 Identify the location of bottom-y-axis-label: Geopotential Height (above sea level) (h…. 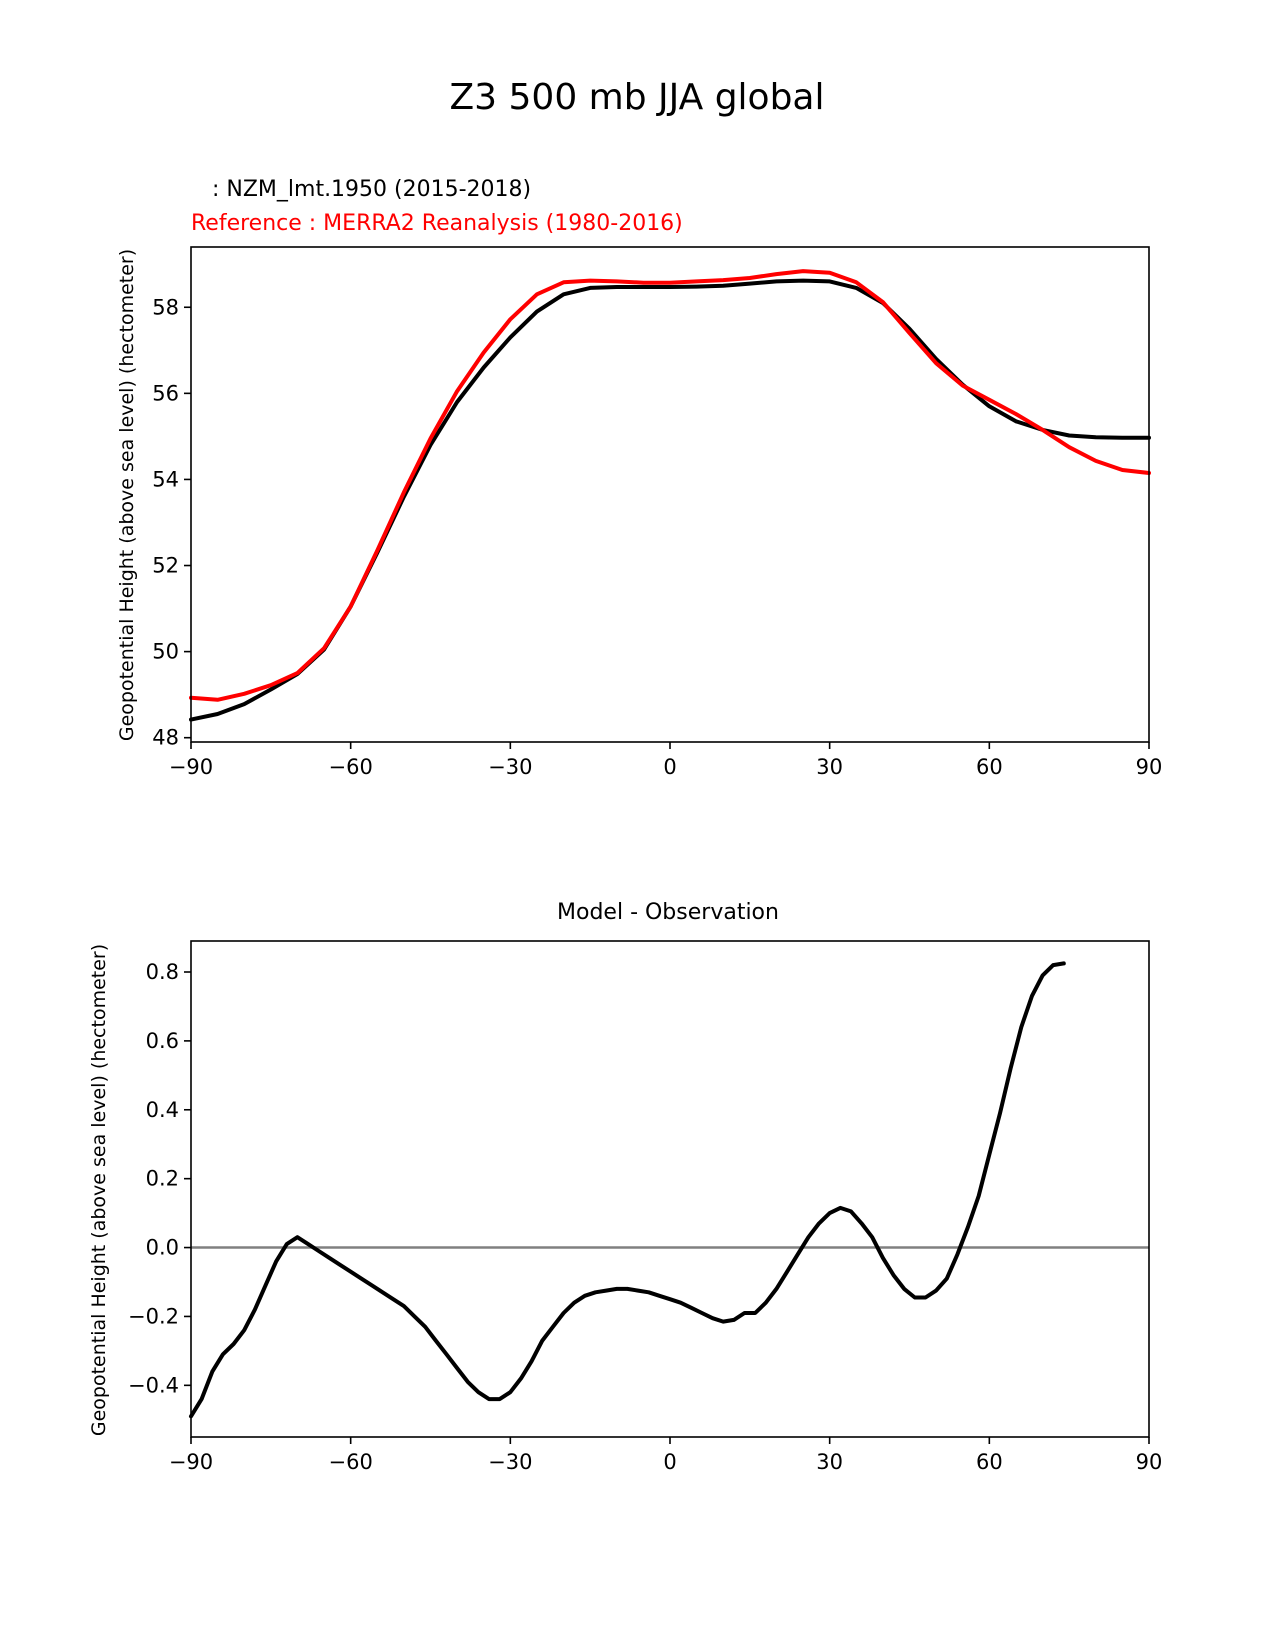
(99, 1190).